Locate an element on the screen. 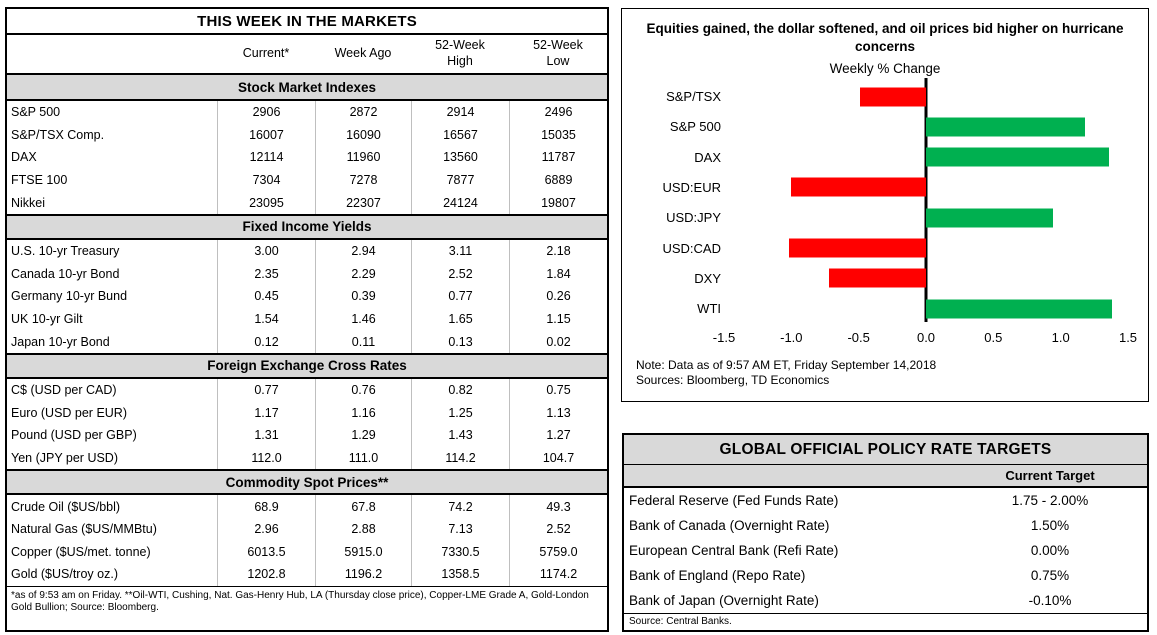 The image size is (1157, 635). category-label: DXY is located at coordinates (707, 278).